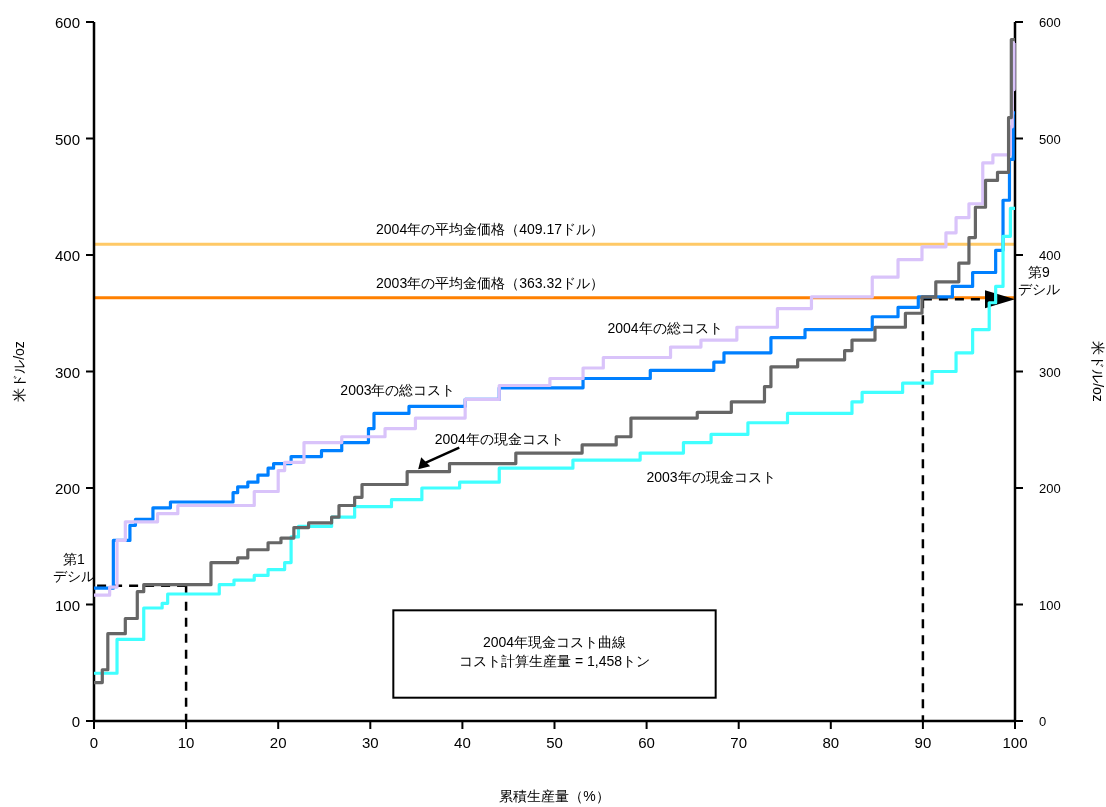 This screenshot has height=807, width=1106. I want to click on annotation: 2004年現金コスト曲線, so click(554, 641).